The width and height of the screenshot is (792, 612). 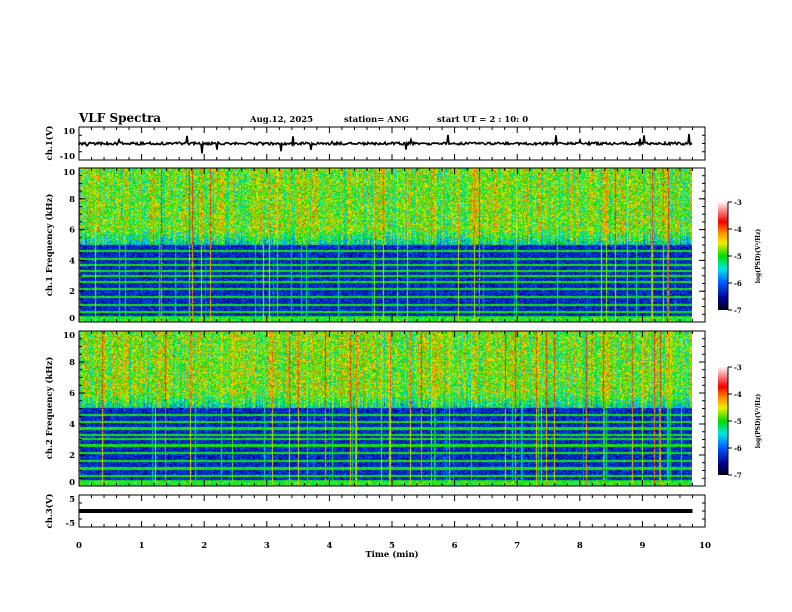 What do you see at coordinates (267, 546) in the screenshot?
I see `x-tick-label: 3` at bounding box center [267, 546].